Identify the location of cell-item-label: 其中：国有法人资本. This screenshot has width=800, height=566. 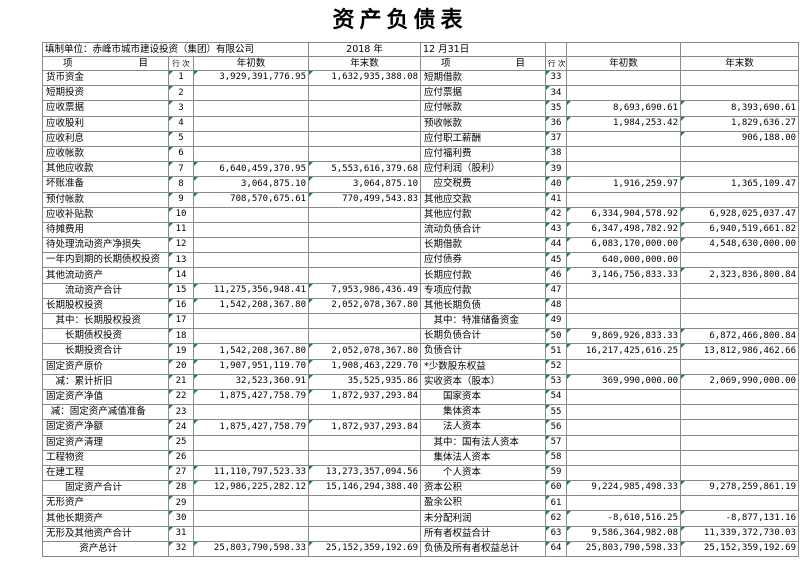
(483, 442).